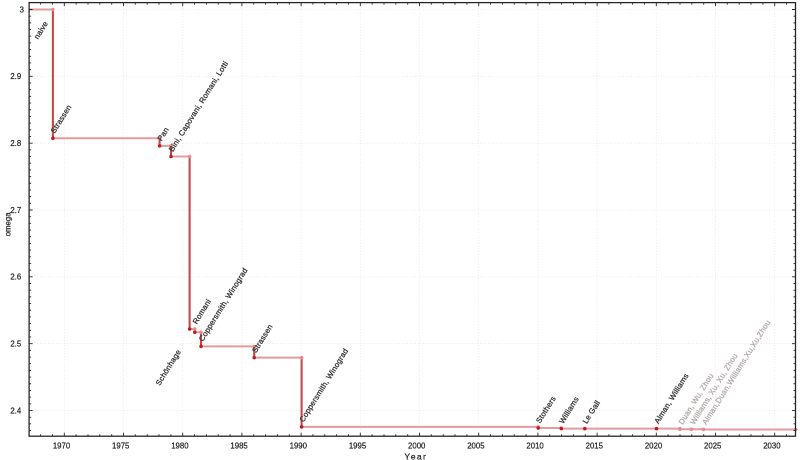  Describe the element at coordinates (16, 410) in the screenshot. I see `svg-text: 2.4` at that location.